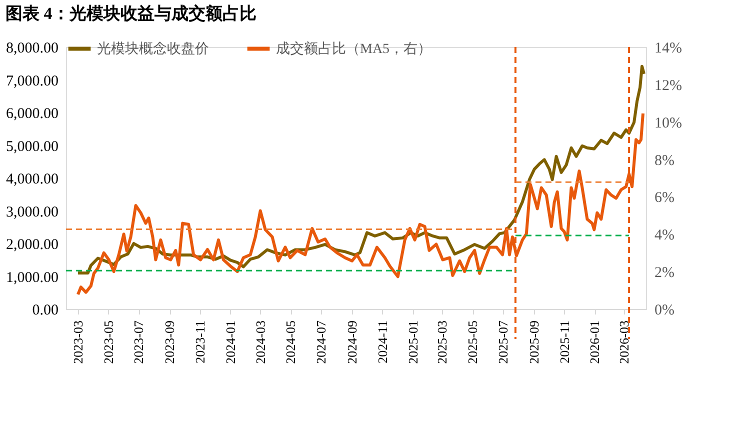 The image size is (737, 423). Describe the element at coordinates (45, 310) in the screenshot. I see `y-tick-label: 0.00` at that location.